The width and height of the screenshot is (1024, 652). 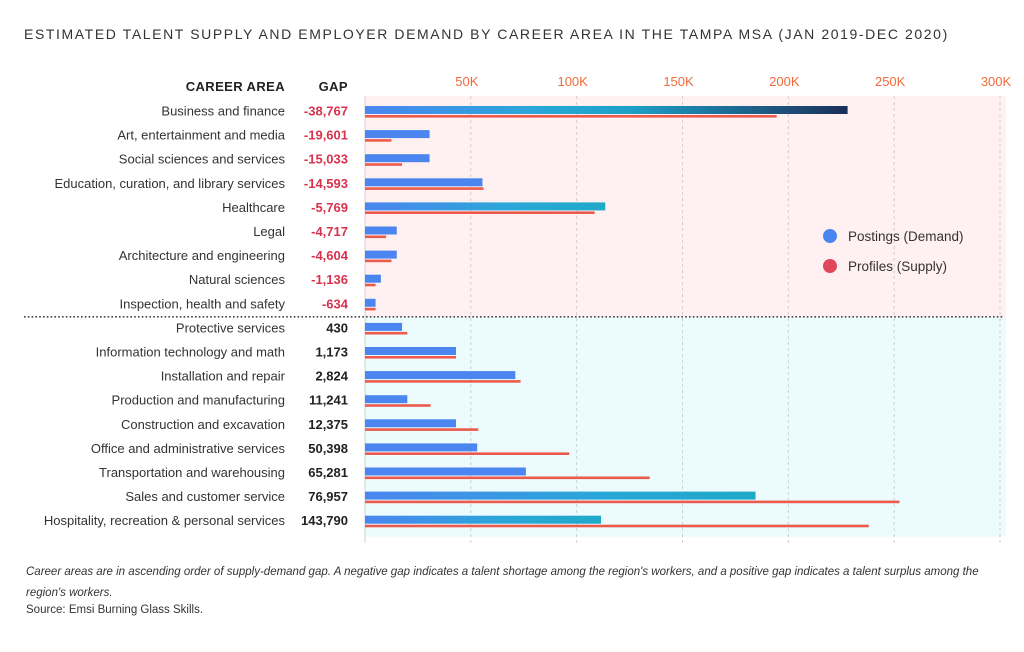 I want to click on gap-value: -4,717, so click(x=329, y=231).